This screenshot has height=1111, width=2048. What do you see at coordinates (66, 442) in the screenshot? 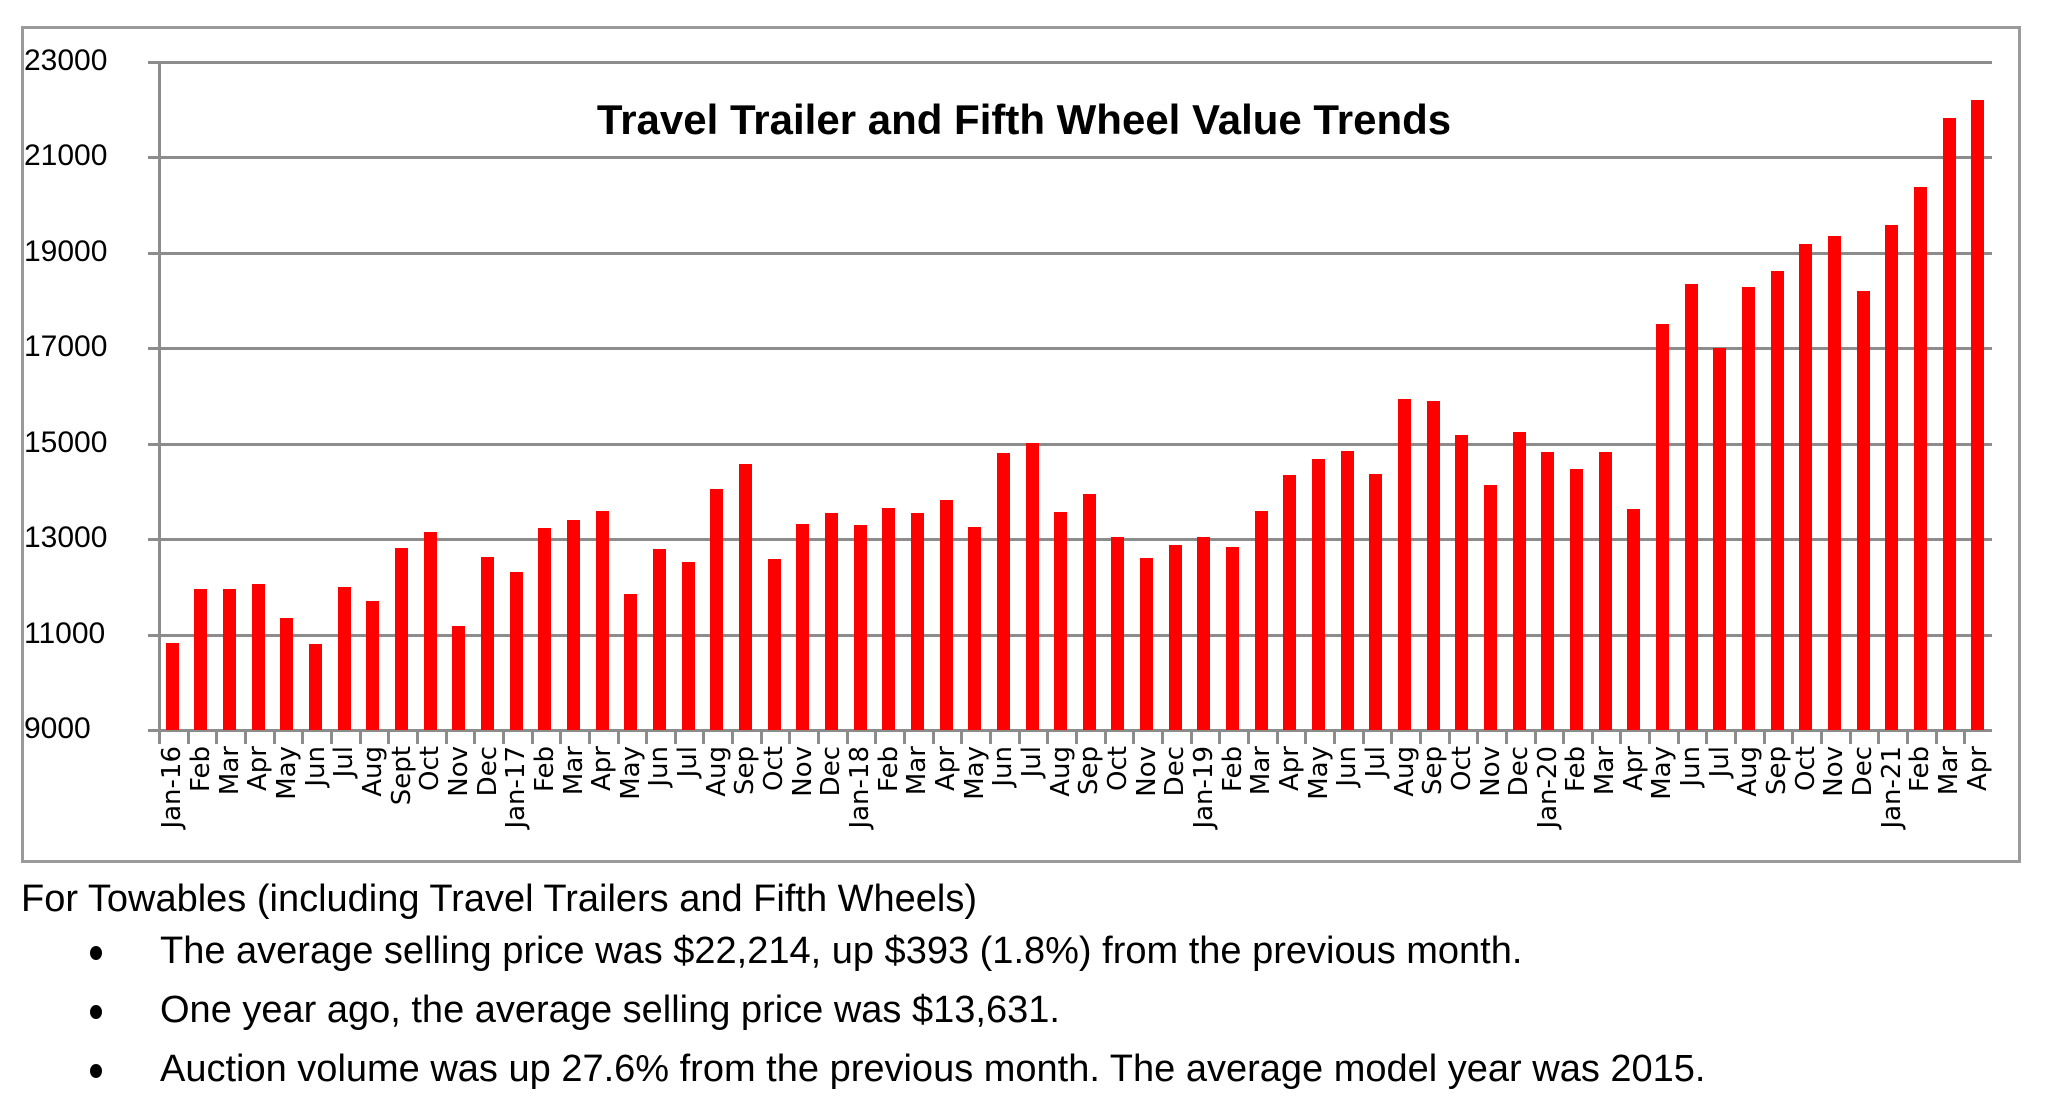
I see `y-tick-label: 15000` at bounding box center [66, 442].